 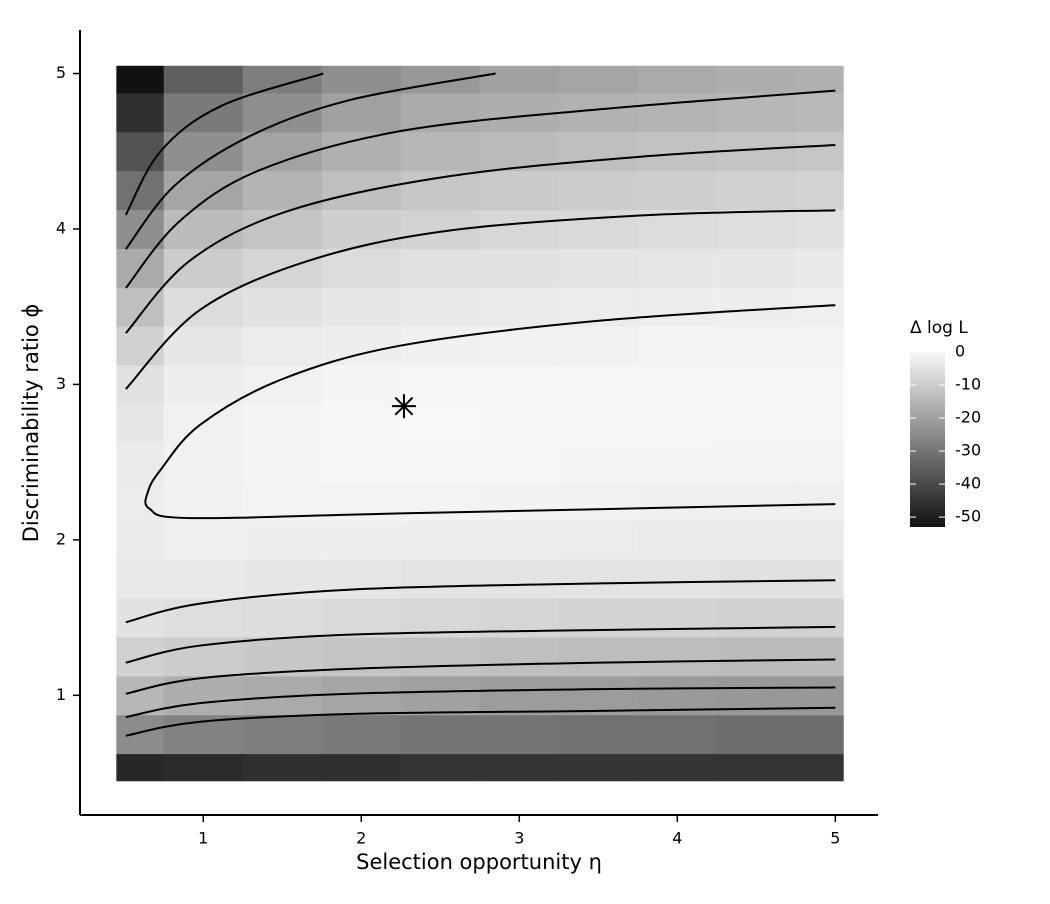 What do you see at coordinates (968, 417) in the screenshot?
I see `colorbar-tick-label: -20` at bounding box center [968, 417].